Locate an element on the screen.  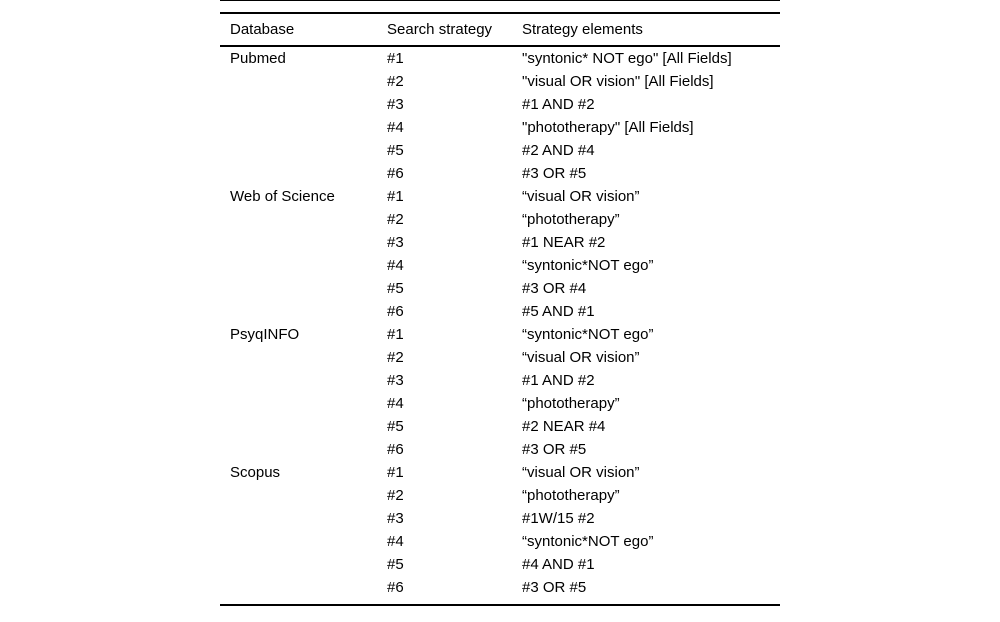
table-bottom-rule is located at coordinates (500, 605).